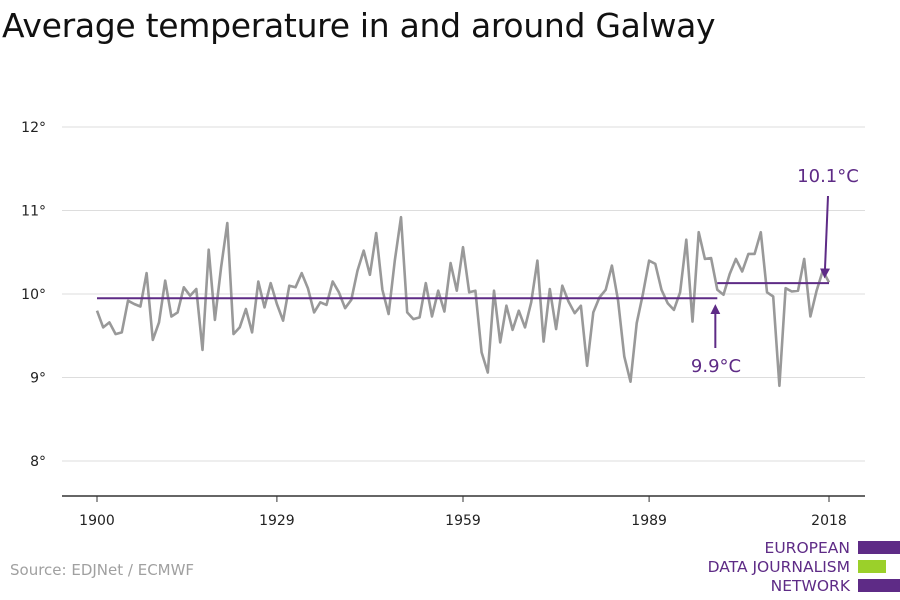 The height and width of the screenshot is (600, 900). I want to click on y-tick-label: 12°, so click(33, 128).